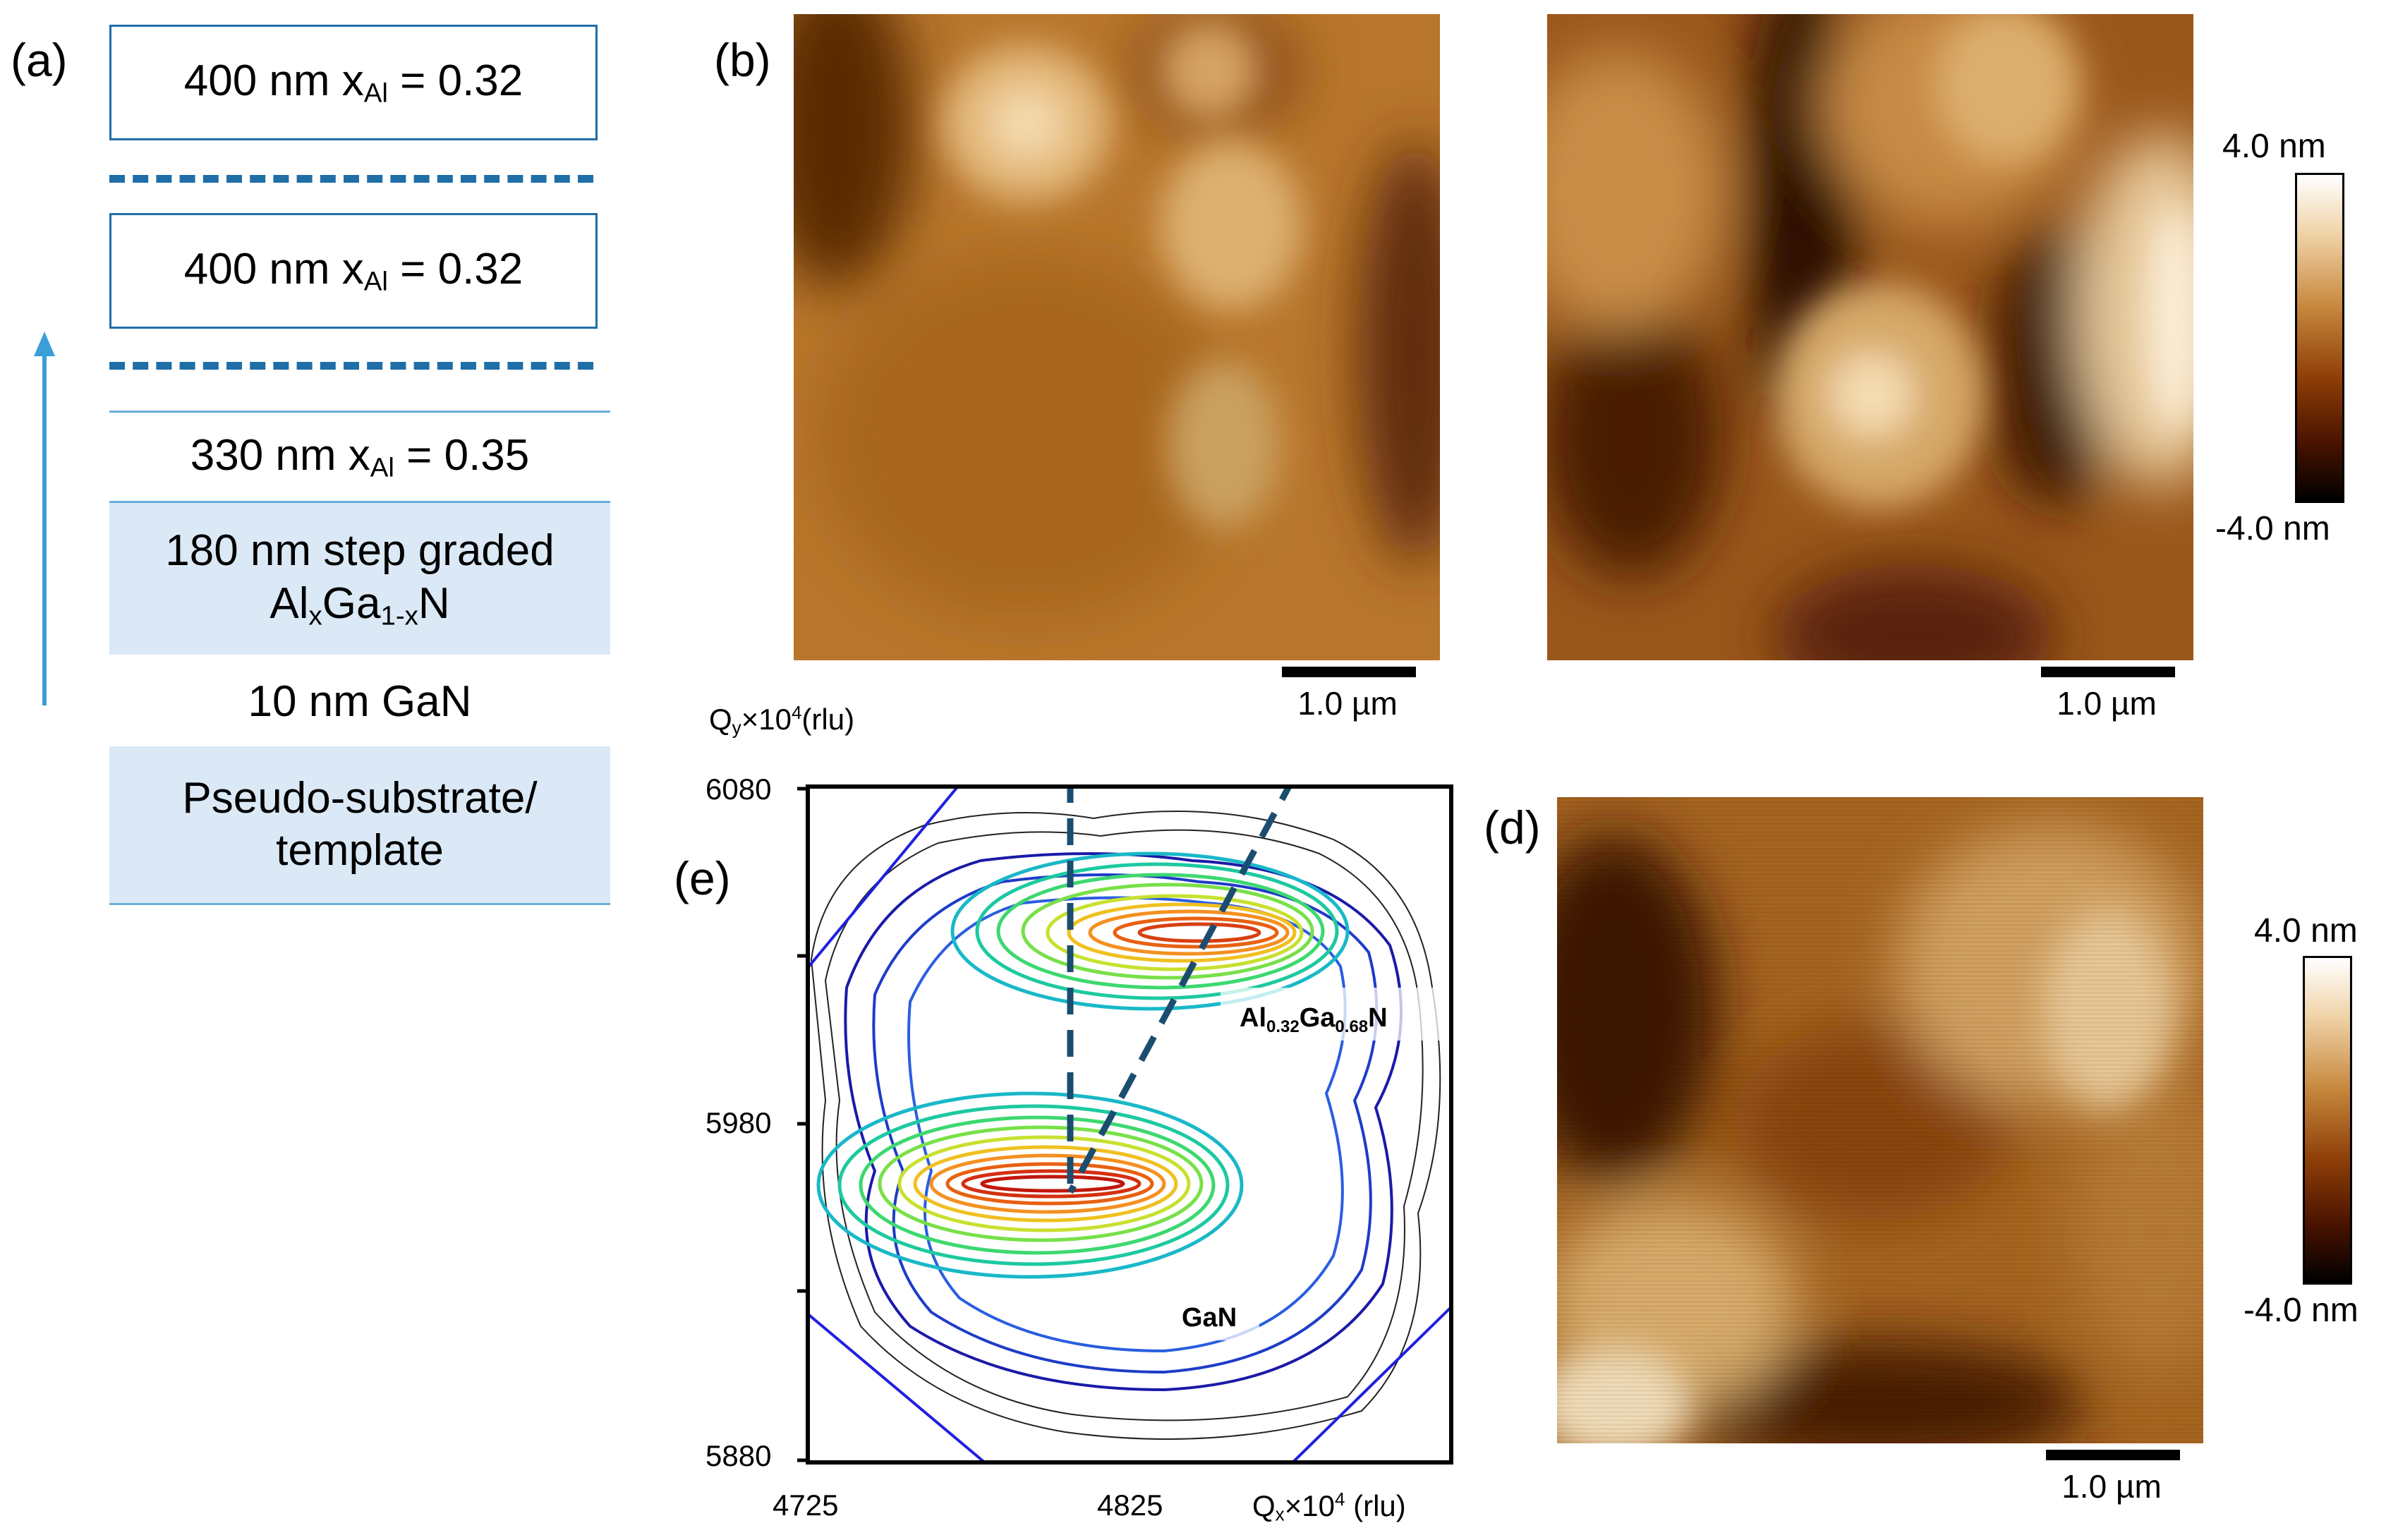  I want to click on layer-box-top: 400 nm xAl = 0.32, so click(353, 82).